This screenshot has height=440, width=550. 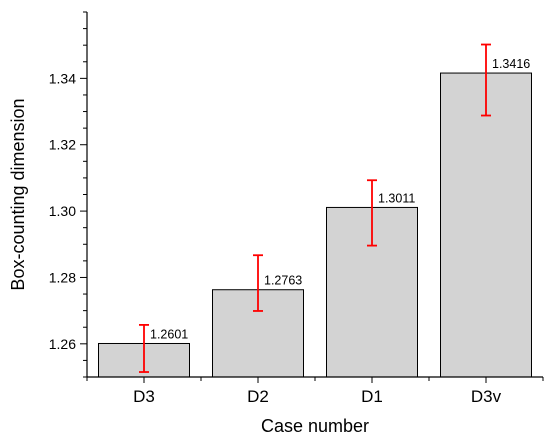 I want to click on data-label-d1: 1.3011, so click(x=396, y=198).